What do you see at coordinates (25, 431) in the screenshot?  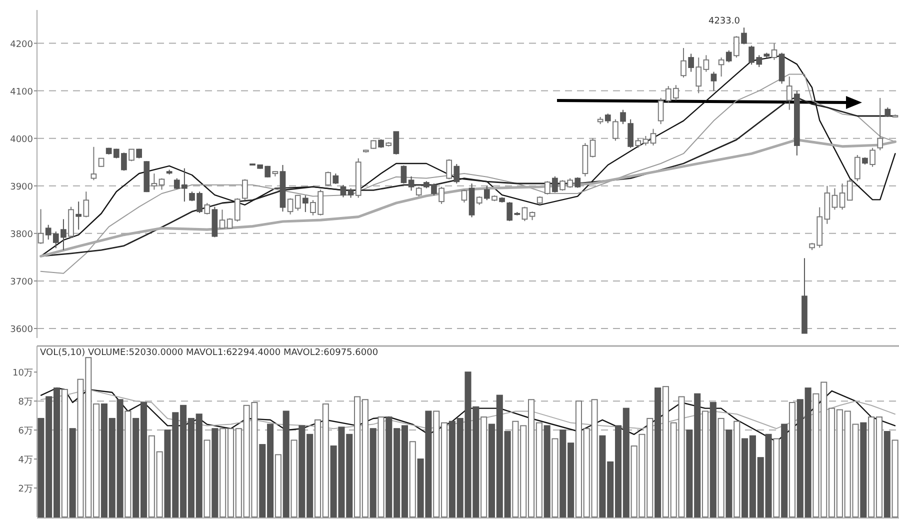 I see `y-tick-label: 6万` at bounding box center [25, 431].